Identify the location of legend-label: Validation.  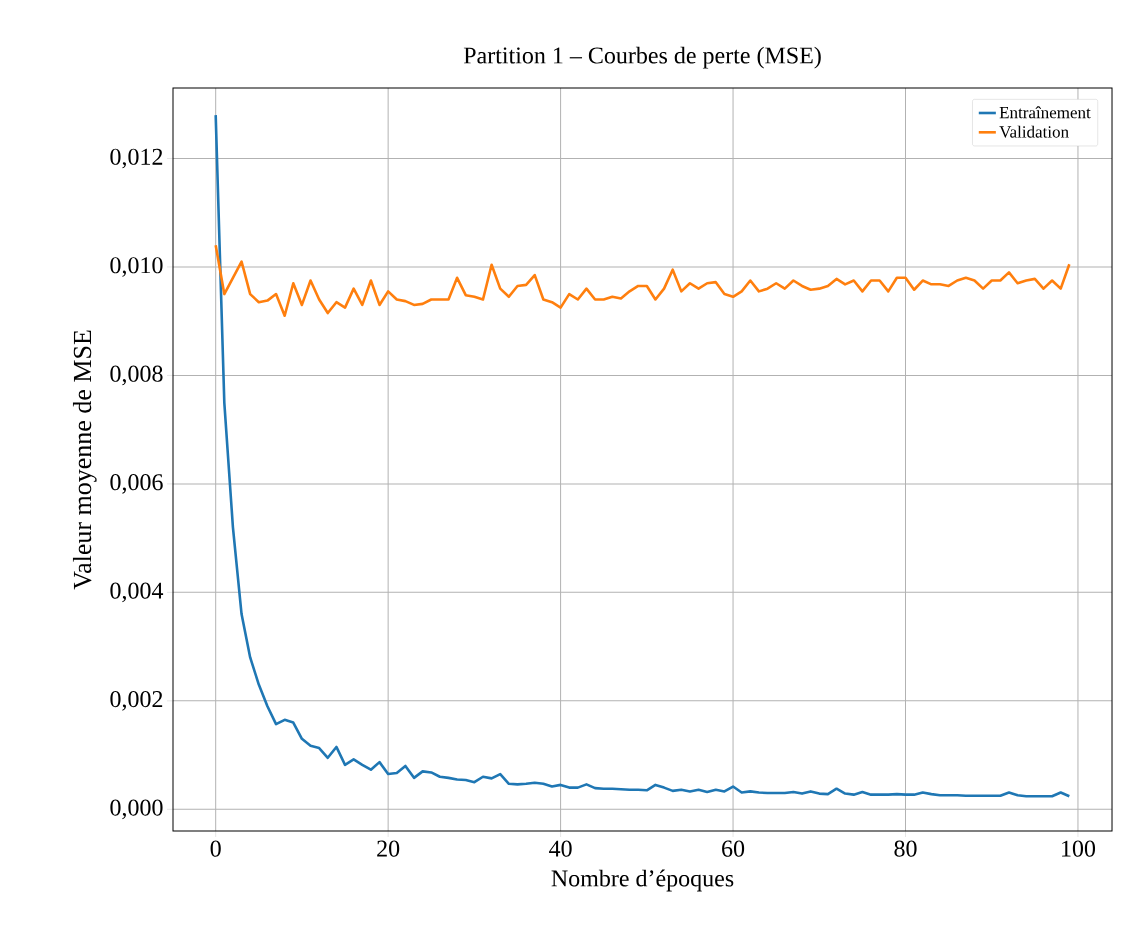
(1034, 131).